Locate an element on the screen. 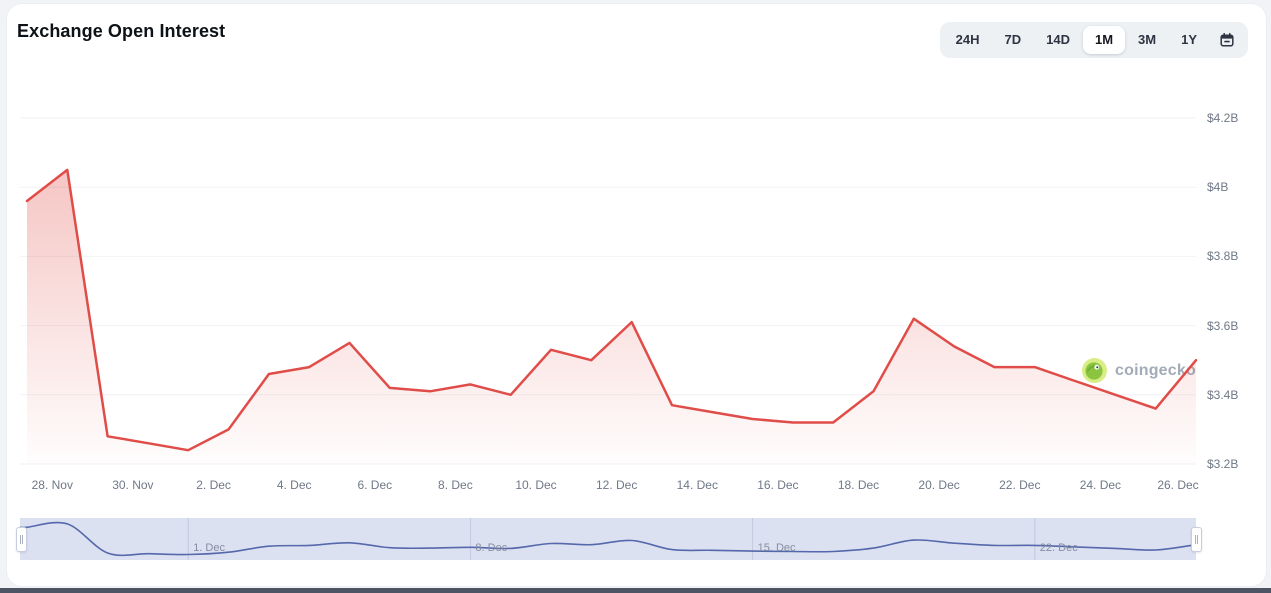 This screenshot has height=593, width=1271. x-axis-label: 18. Dec is located at coordinates (858, 485).